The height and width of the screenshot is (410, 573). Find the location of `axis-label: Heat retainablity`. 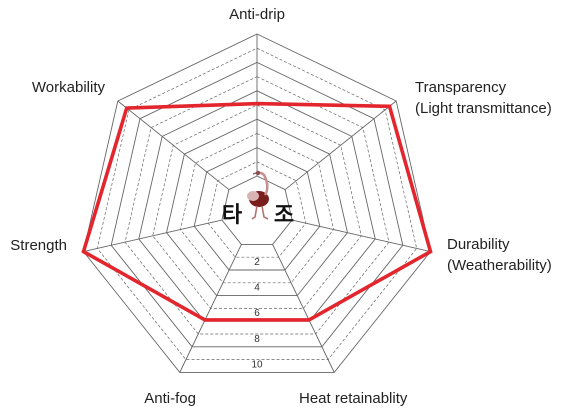

axis-label: Heat retainablity is located at coordinates (353, 398).